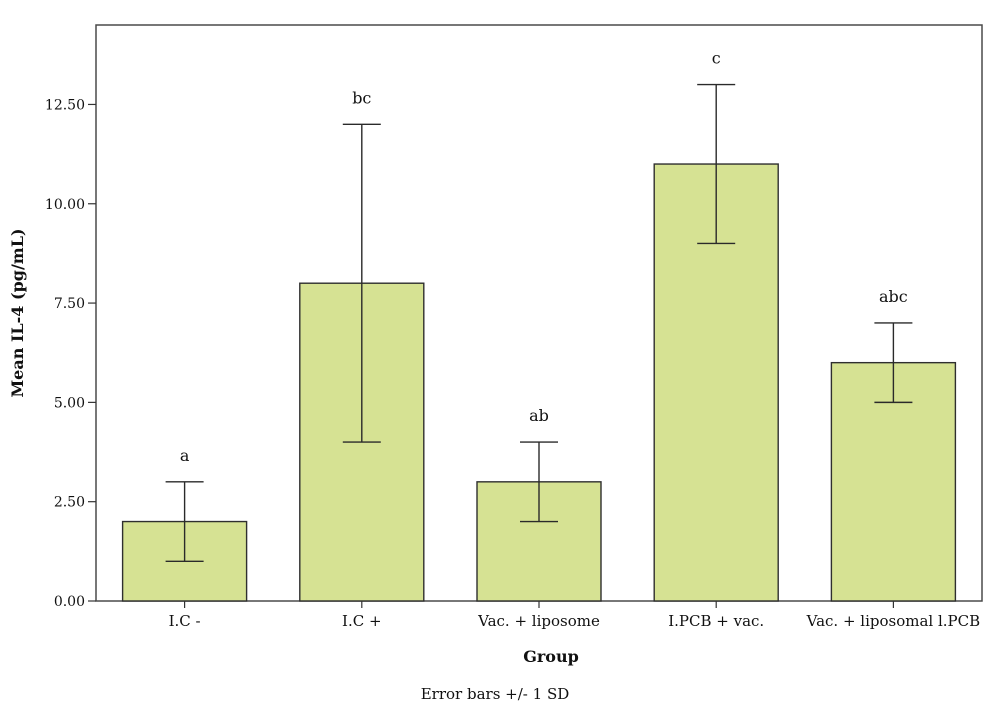 Image resolution: width=1000 pixels, height=714 pixels. I want to click on y-axis: 0.00 2.50 5.00 7.50 10.00 12.50, so click(70, 353).